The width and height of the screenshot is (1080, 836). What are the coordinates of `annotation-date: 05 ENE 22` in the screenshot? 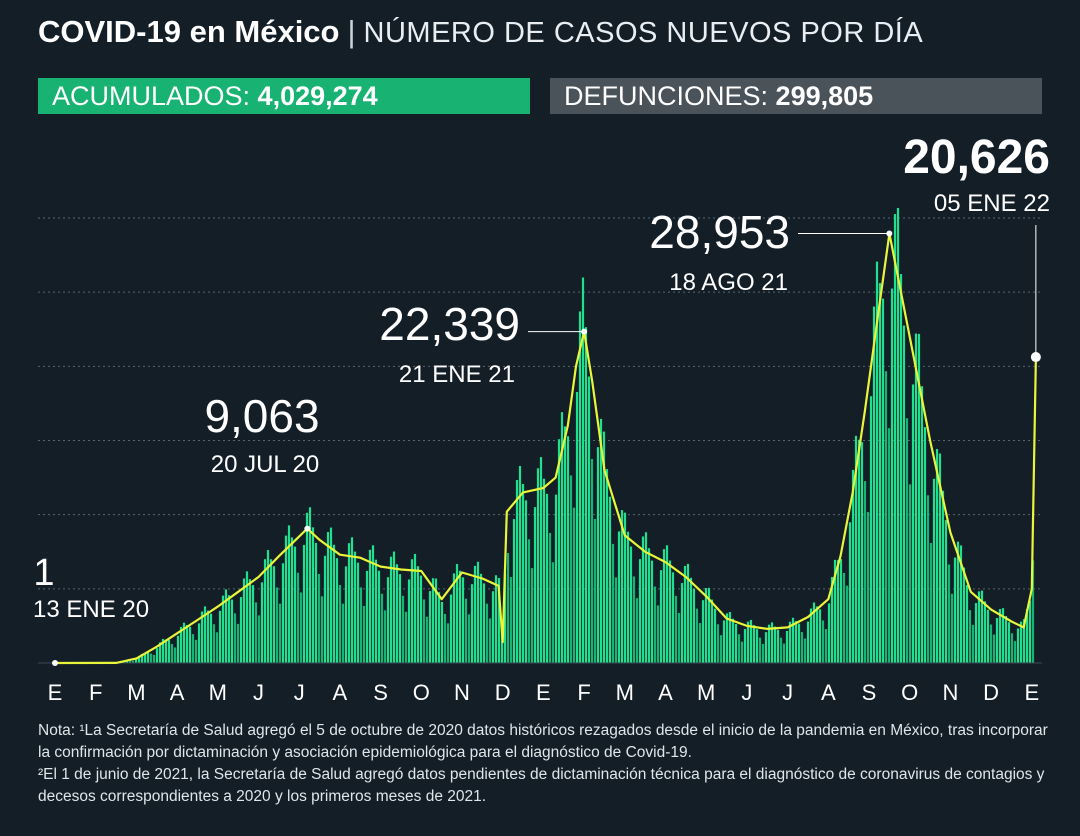 It's located at (992, 203).